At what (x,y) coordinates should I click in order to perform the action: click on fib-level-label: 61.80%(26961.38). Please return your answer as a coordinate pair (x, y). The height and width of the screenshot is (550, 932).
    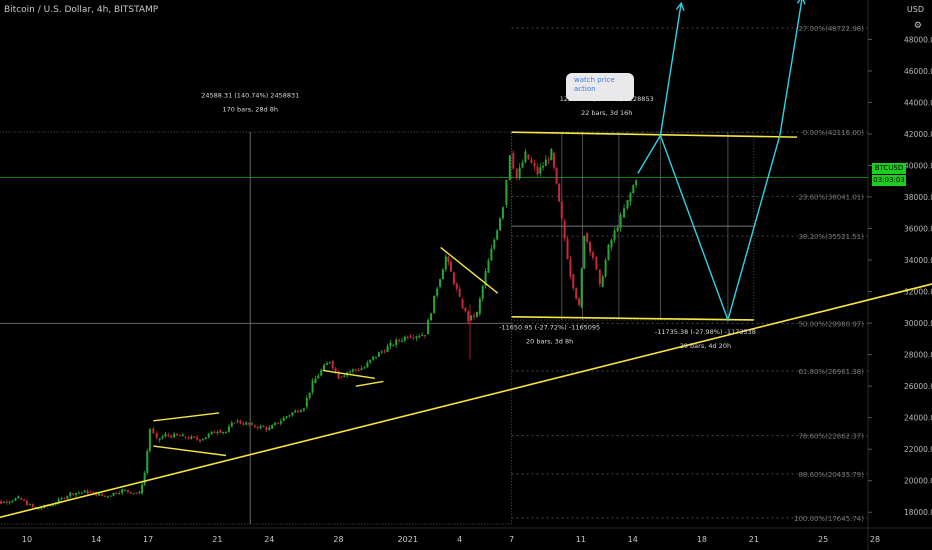
    Looking at the image, I should click on (831, 372).